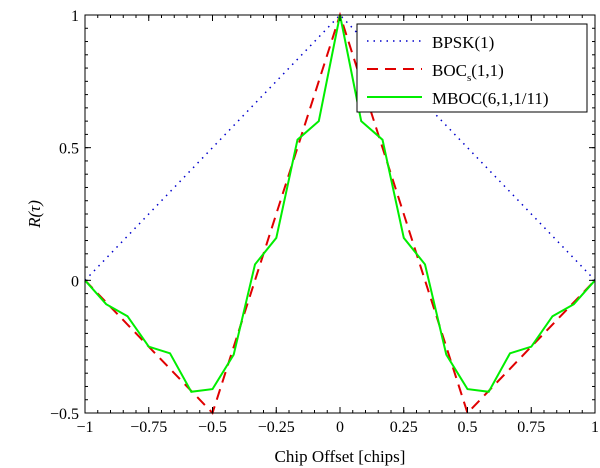  What do you see at coordinates (490, 98) in the screenshot?
I see `legend-label-mboc: MBOC(6,1,1/11)` at bounding box center [490, 98].